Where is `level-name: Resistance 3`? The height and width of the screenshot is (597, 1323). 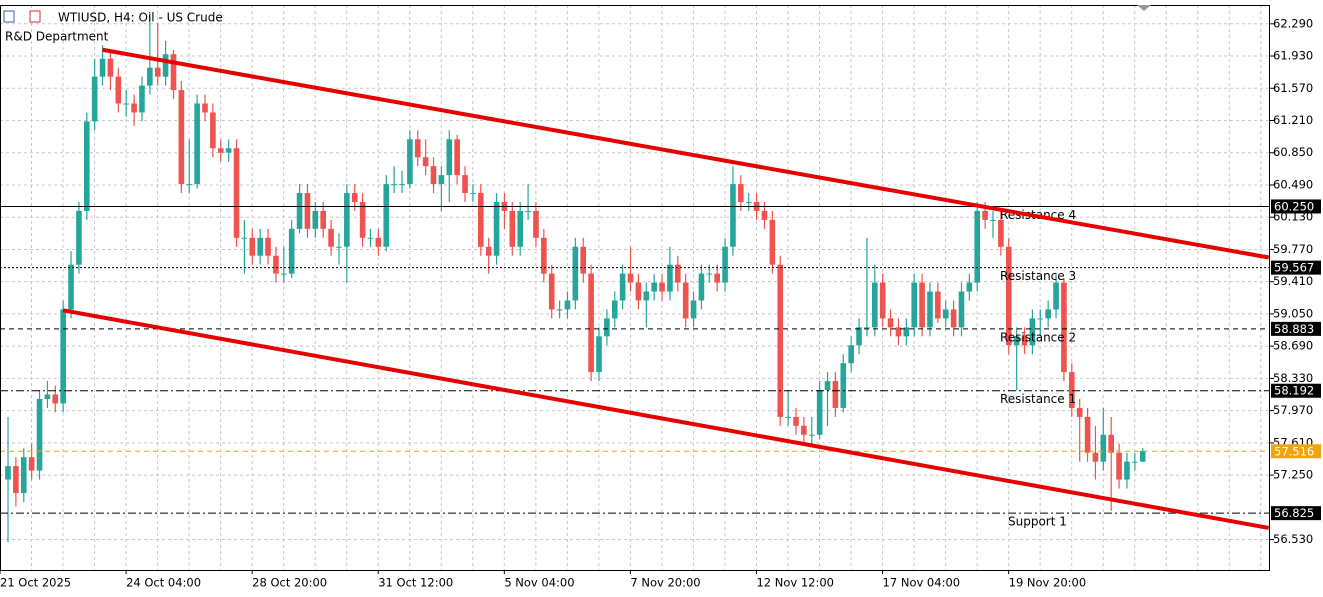 level-name: Resistance 3 is located at coordinates (1038, 276).